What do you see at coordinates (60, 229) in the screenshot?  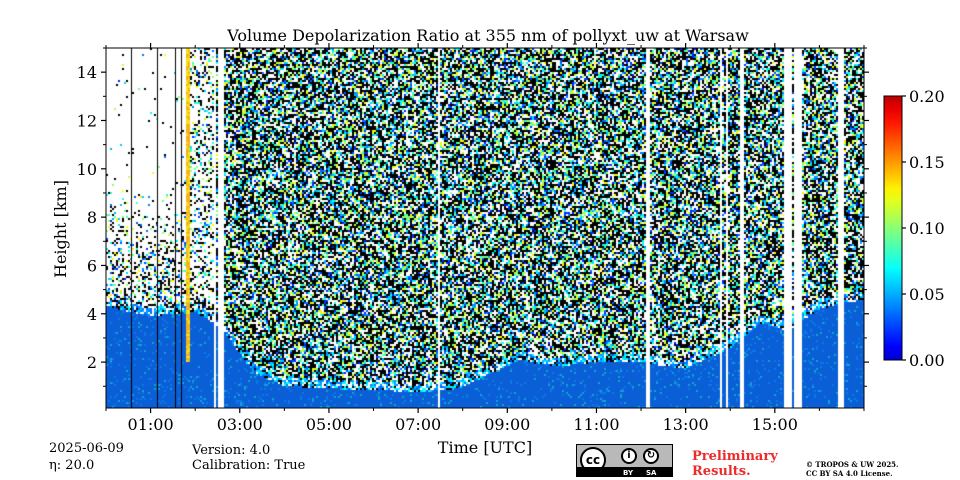 I see `y-axis-label: Height [km]` at bounding box center [60, 229].